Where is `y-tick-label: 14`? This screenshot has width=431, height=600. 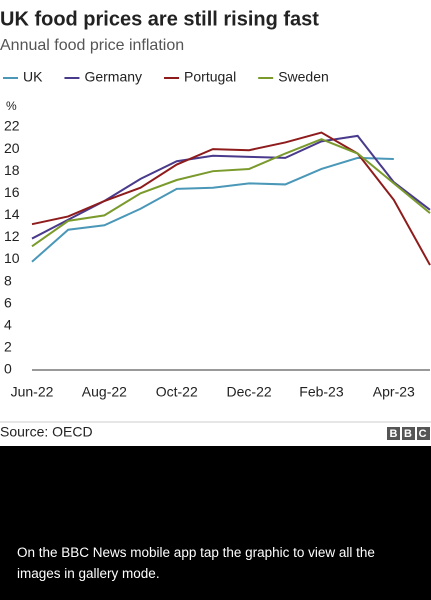
y-tick-label: 14 is located at coordinates (12, 214).